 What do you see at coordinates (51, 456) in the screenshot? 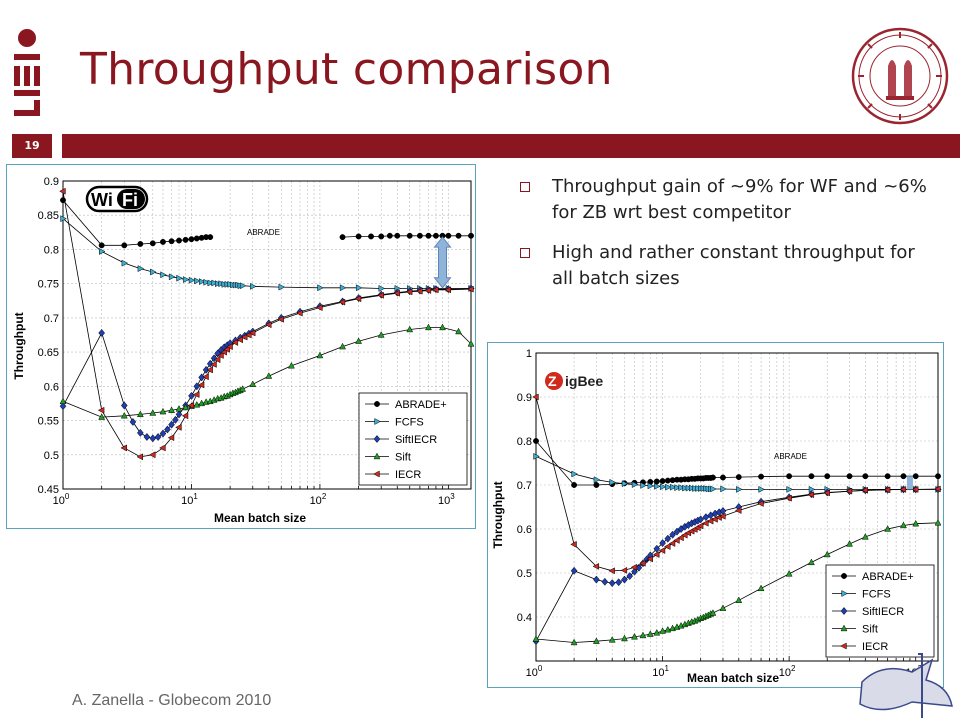
I see `y-tick-label: 0.5` at bounding box center [51, 456].